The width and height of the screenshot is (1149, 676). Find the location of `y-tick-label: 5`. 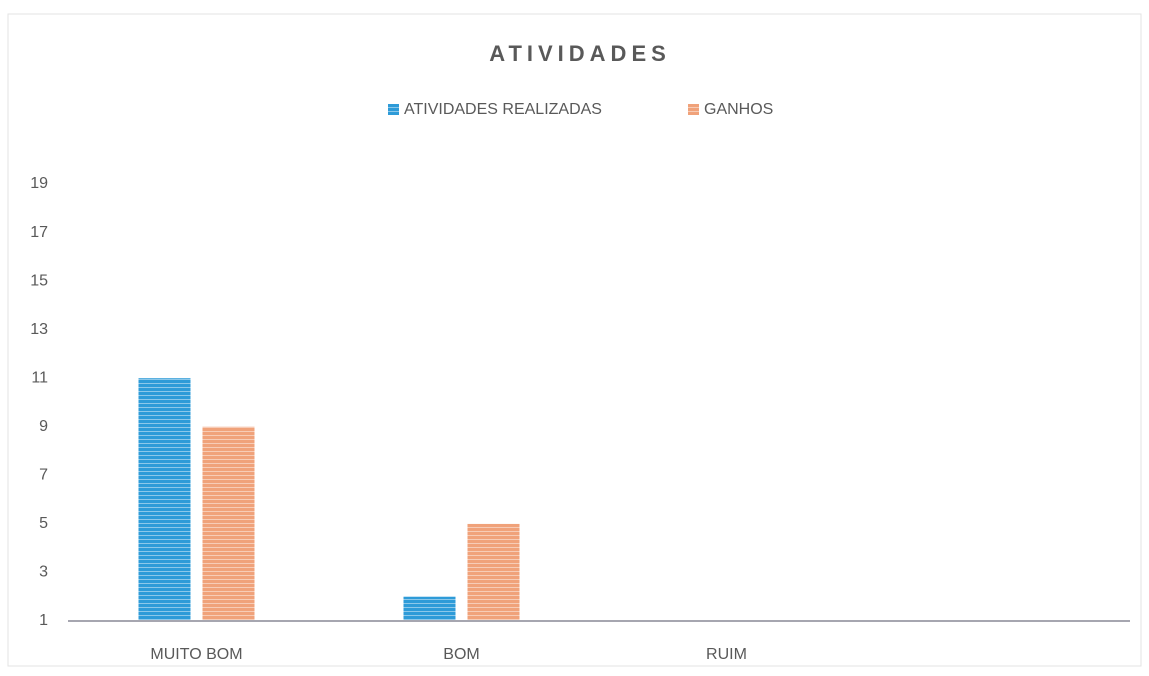

y-tick-label: 5 is located at coordinates (43, 523).